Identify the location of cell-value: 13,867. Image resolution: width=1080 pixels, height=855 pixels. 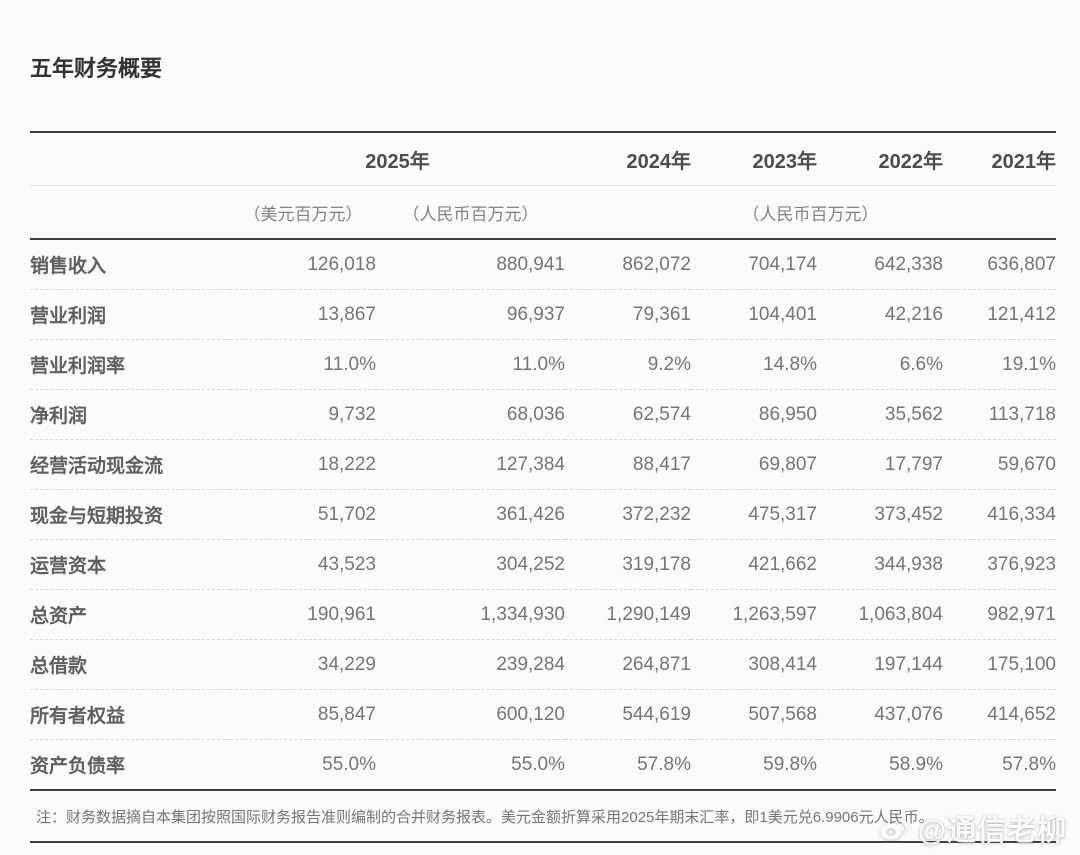
(346, 314).